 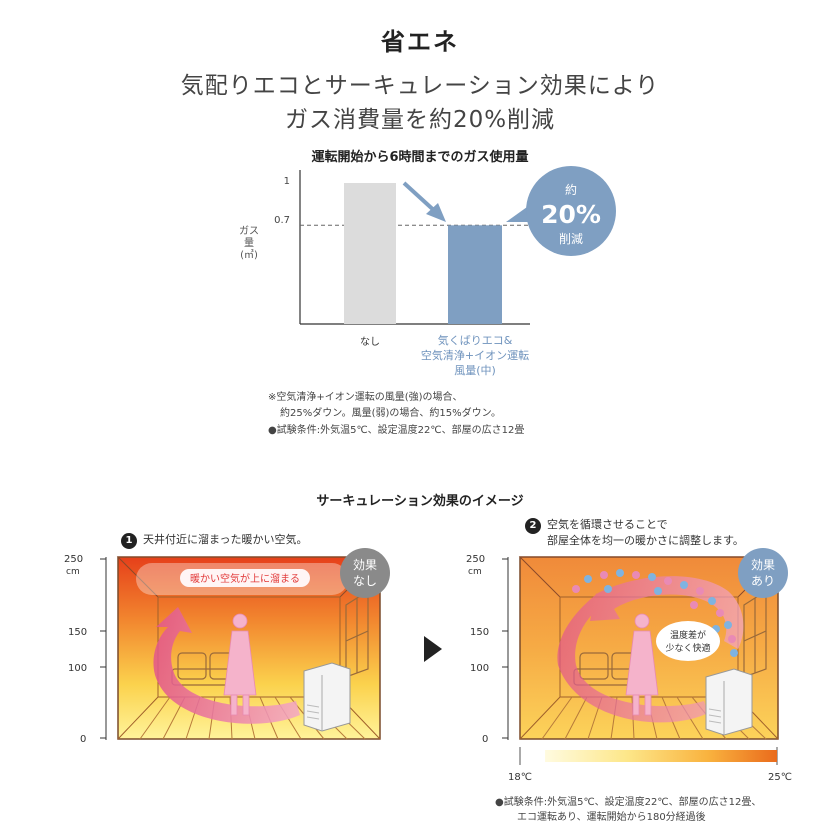 What do you see at coordinates (475, 355) in the screenshot?
I see `x-tick-label-eco: 空気清浄+イオン運転` at bounding box center [475, 355].